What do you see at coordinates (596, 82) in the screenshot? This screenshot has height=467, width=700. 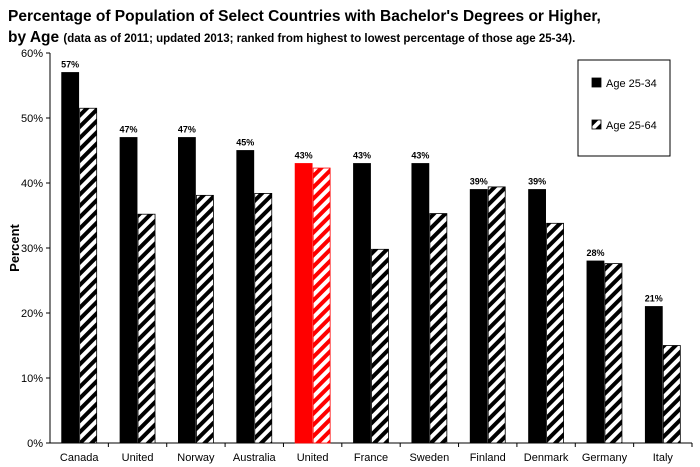 I see `legend-swatch-solid` at bounding box center [596, 82].